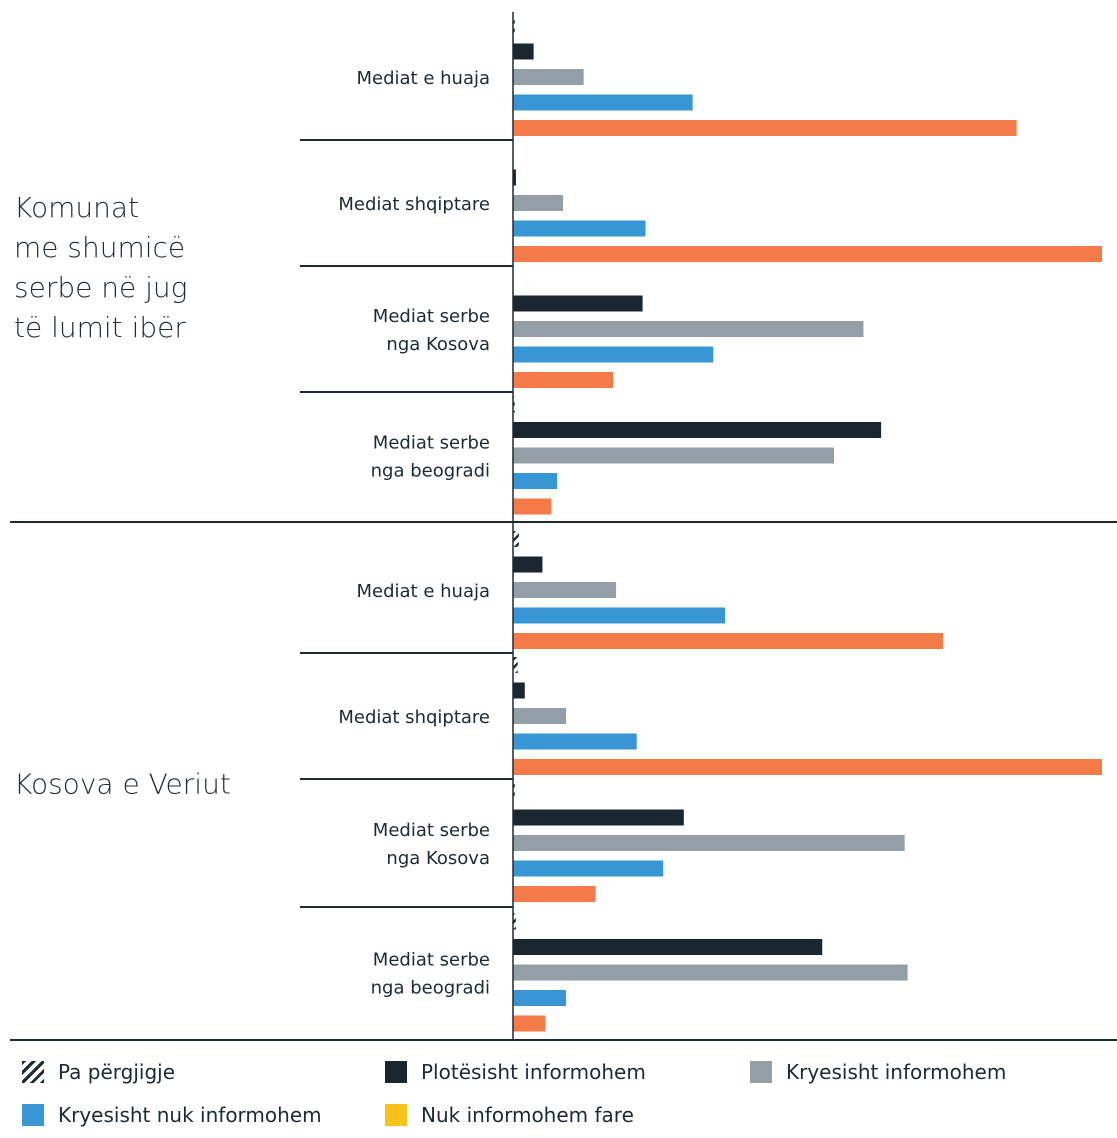  What do you see at coordinates (514, 921) in the screenshot?
I see `bar-pa_pergjigje-g1-c3` at bounding box center [514, 921].